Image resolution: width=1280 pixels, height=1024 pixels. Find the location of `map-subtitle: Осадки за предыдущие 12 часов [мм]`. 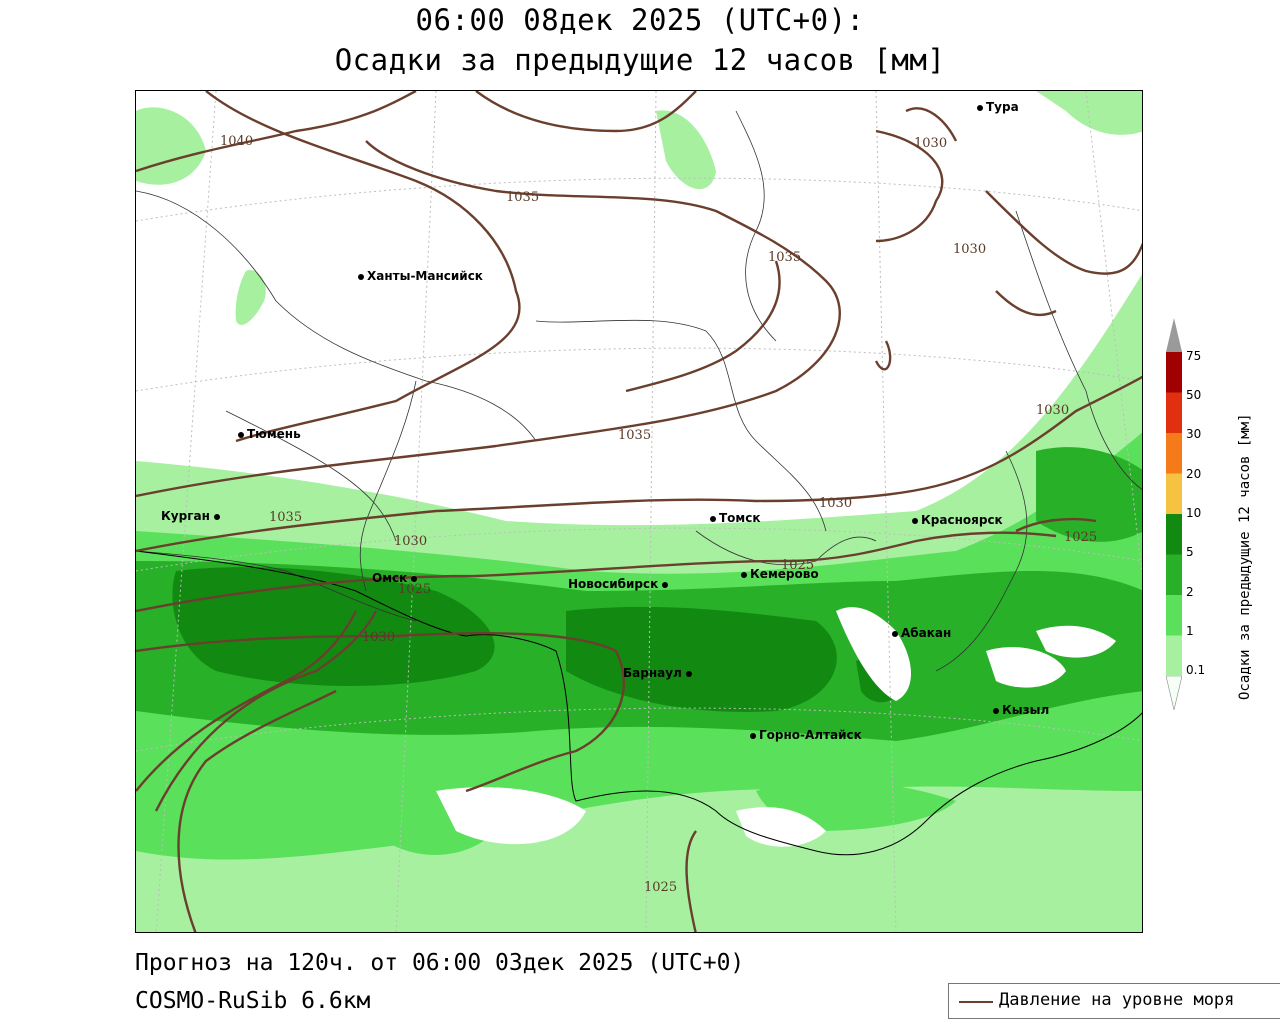

map-subtitle: Осадки за предыдущие 12 часов [мм] is located at coordinates (640, 60).